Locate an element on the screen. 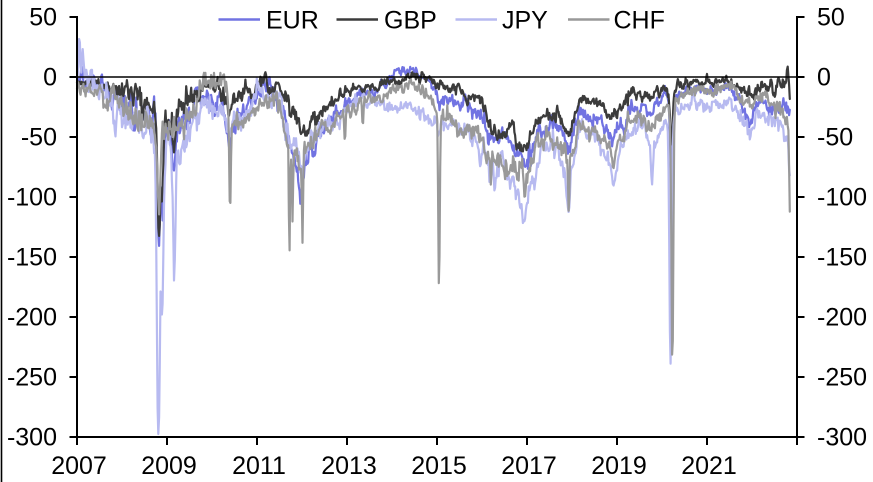 The width and height of the screenshot is (873, 482). svg-text: 2013 is located at coordinates (349, 466).